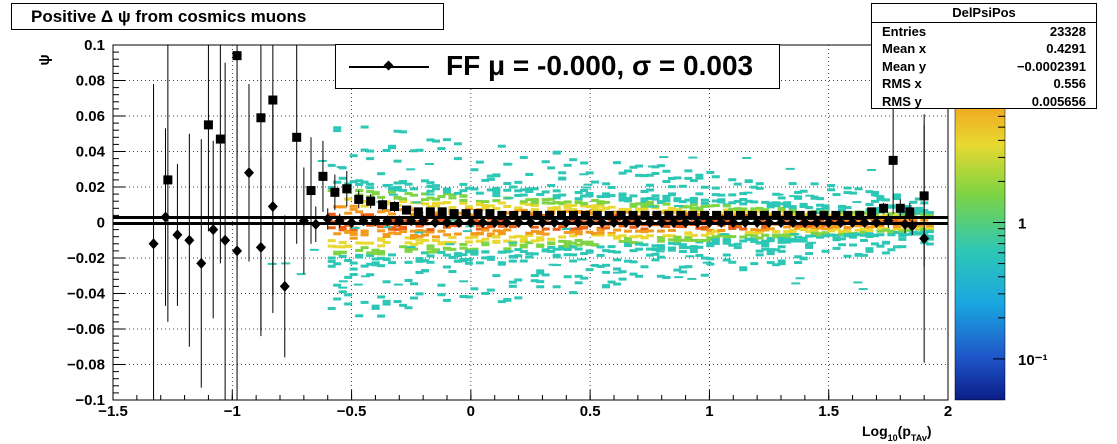 Image resolution: width=1117 pixels, height=444 pixels. What do you see at coordinates (101, 223) in the screenshot?
I see `y-tick-label: 0` at bounding box center [101, 223].